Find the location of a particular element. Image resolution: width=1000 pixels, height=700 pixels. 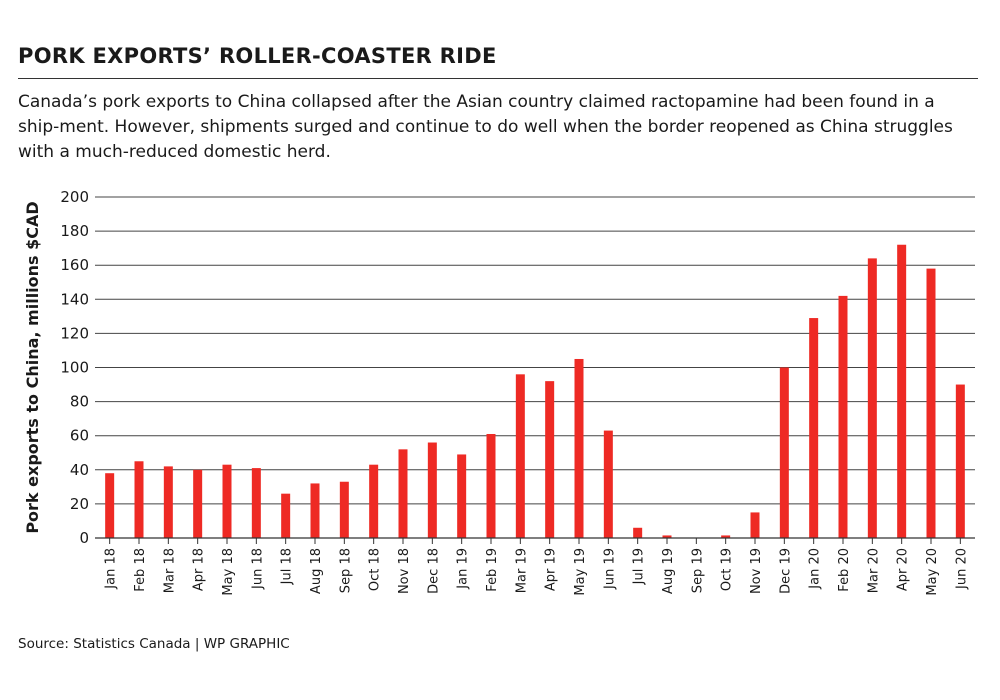

y-tick-label: 180 is located at coordinates (74, 231).